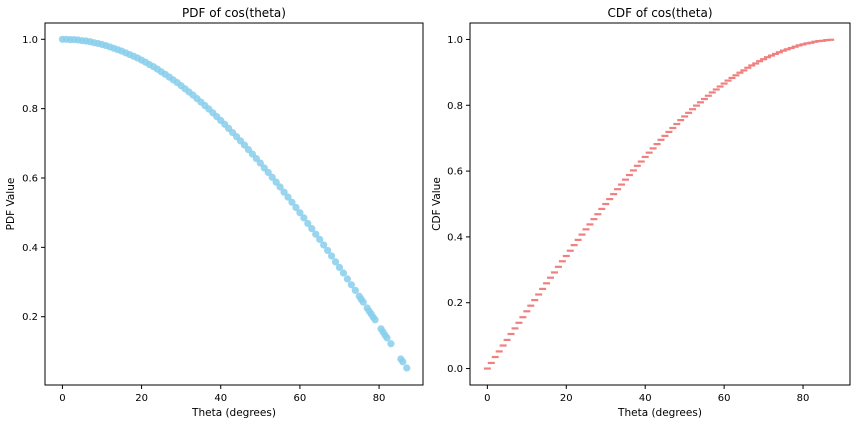  Describe the element at coordinates (300, 398) in the screenshot. I see `pdf-x-tick-label-3: 60` at that location.